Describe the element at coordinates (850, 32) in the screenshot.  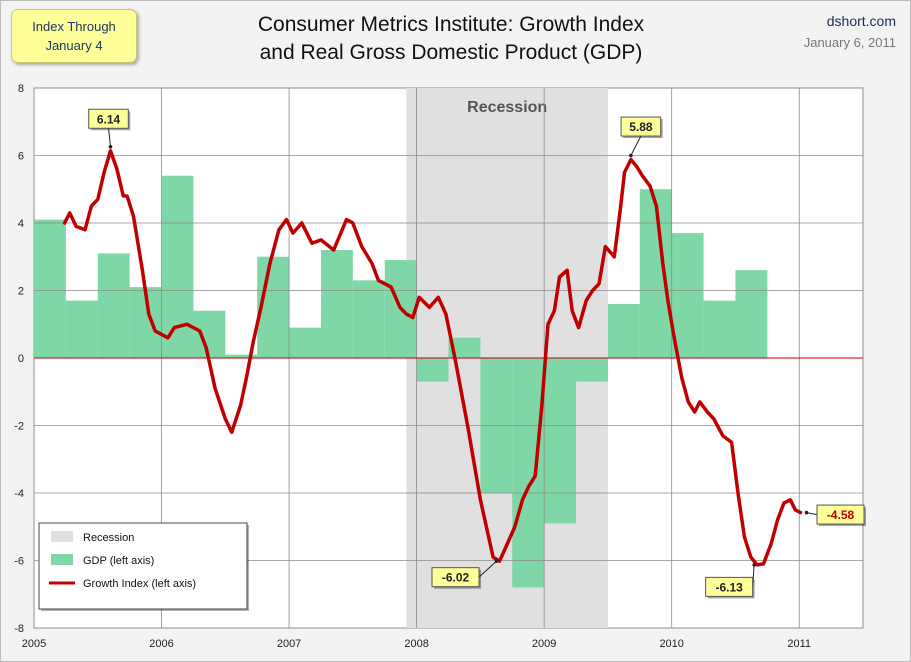
I see `source-block: dshort.com January 6, 2011` at that location.